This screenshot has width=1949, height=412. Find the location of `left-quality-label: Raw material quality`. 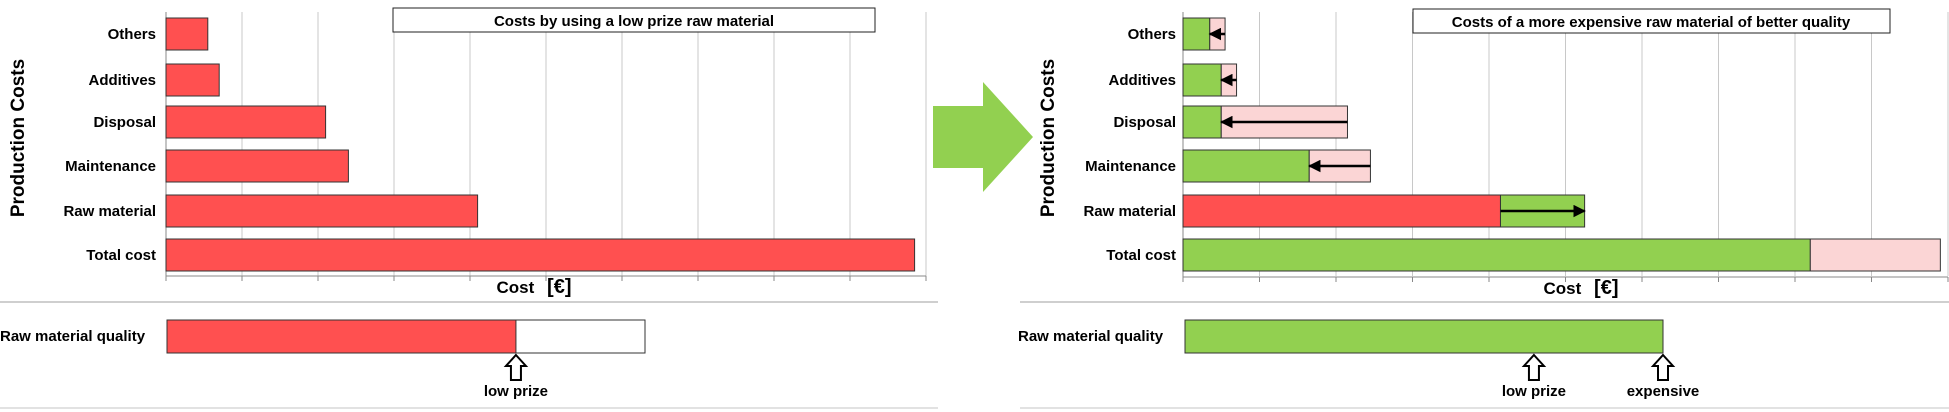

left-quality-label: Raw material quality is located at coordinates (73, 336).